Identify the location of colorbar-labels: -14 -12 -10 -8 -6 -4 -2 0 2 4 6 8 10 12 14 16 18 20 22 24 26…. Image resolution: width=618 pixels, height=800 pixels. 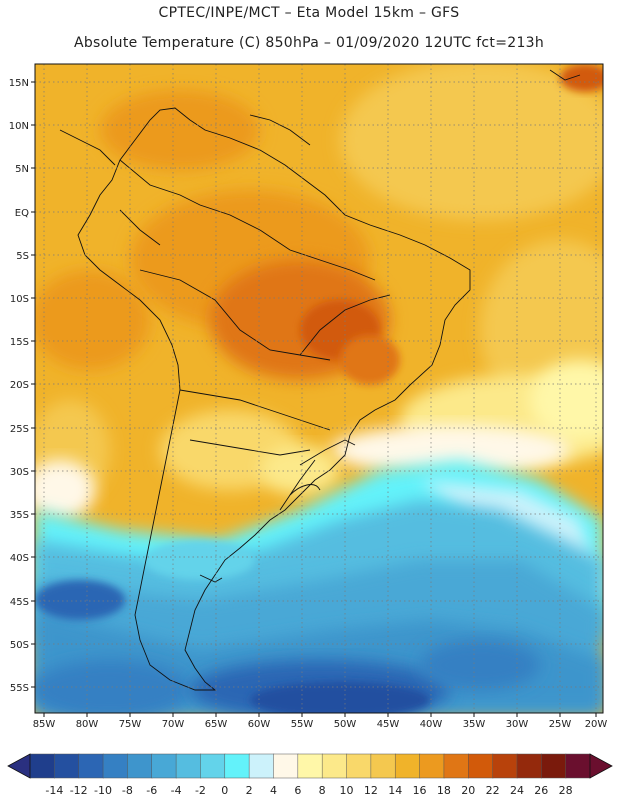
(308, 790).